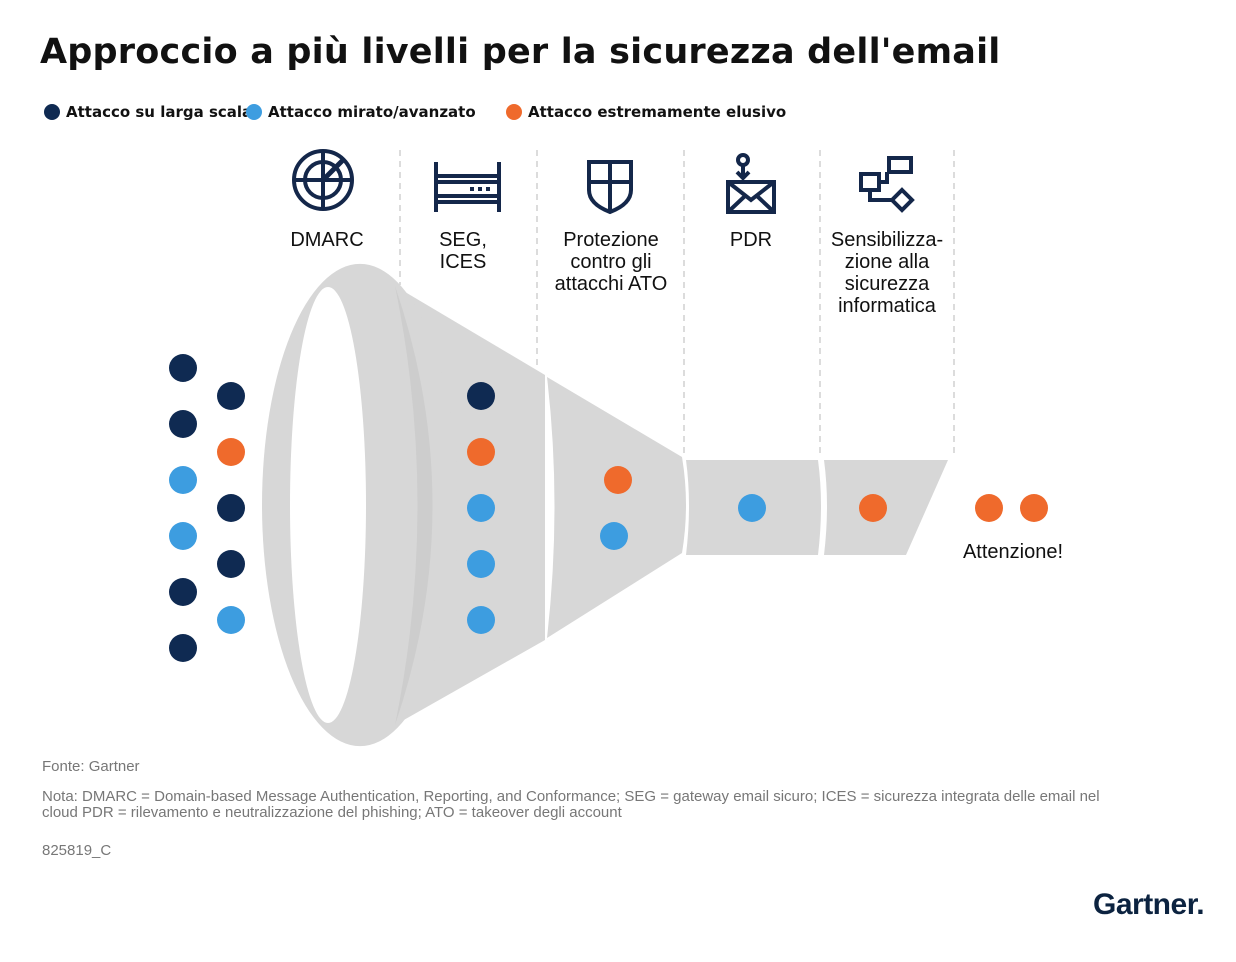 The height and width of the screenshot is (962, 1236). I want to click on footer-code: 825819_C, so click(77, 850).